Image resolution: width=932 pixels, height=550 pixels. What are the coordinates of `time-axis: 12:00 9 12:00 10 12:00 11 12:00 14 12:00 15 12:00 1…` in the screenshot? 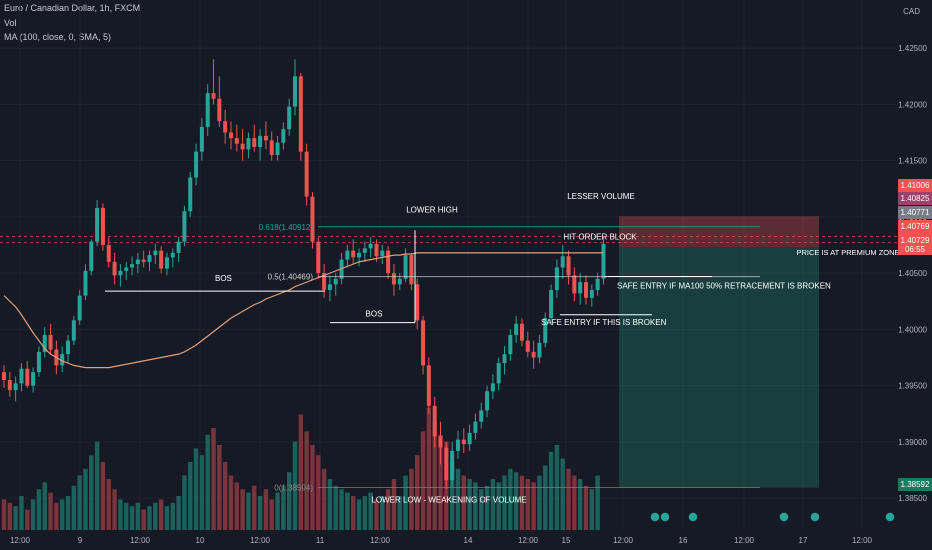 It's located at (453, 528).